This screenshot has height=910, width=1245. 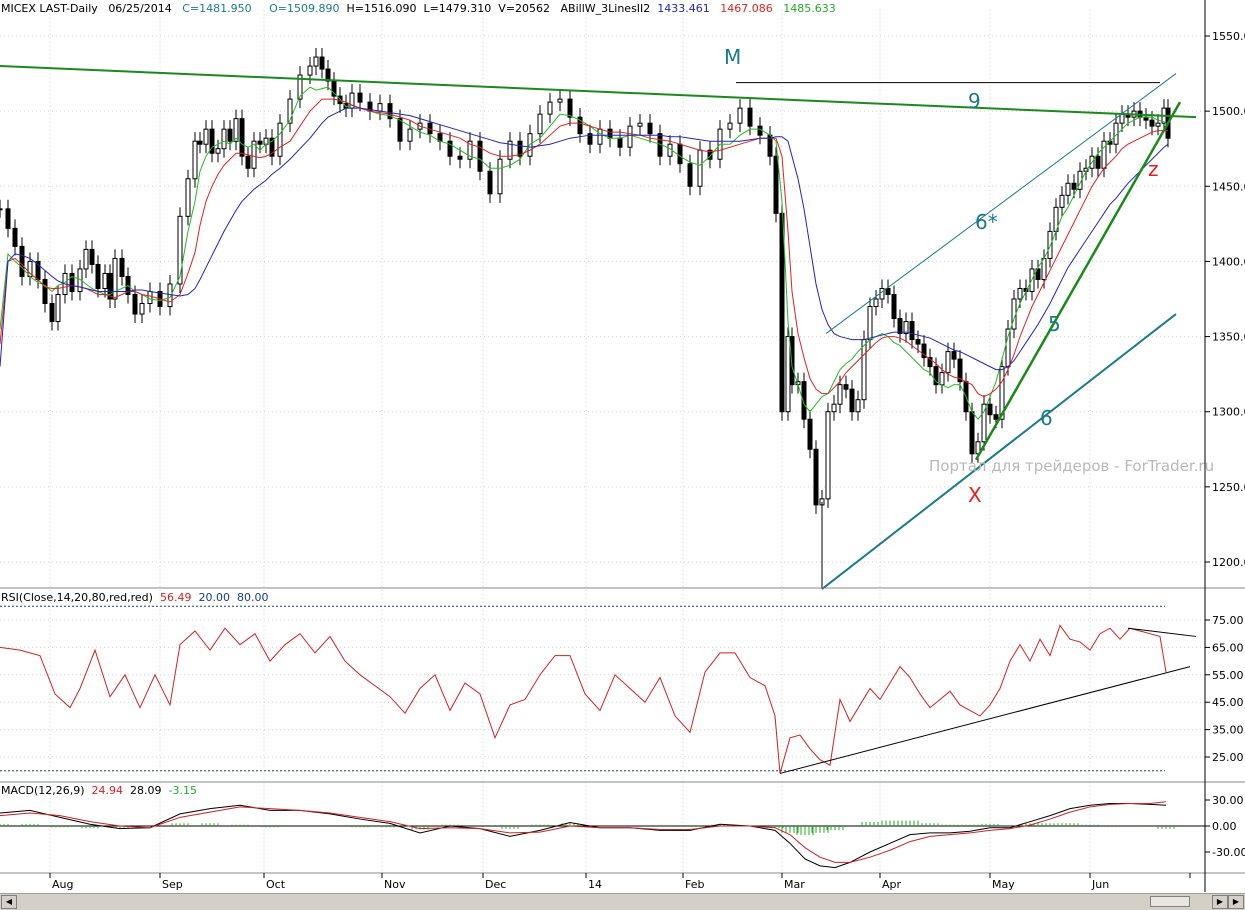 What do you see at coordinates (622, 901) in the screenshot?
I see `horizontal-scrollbar: ◀ ▶ ▶` at bounding box center [622, 901].